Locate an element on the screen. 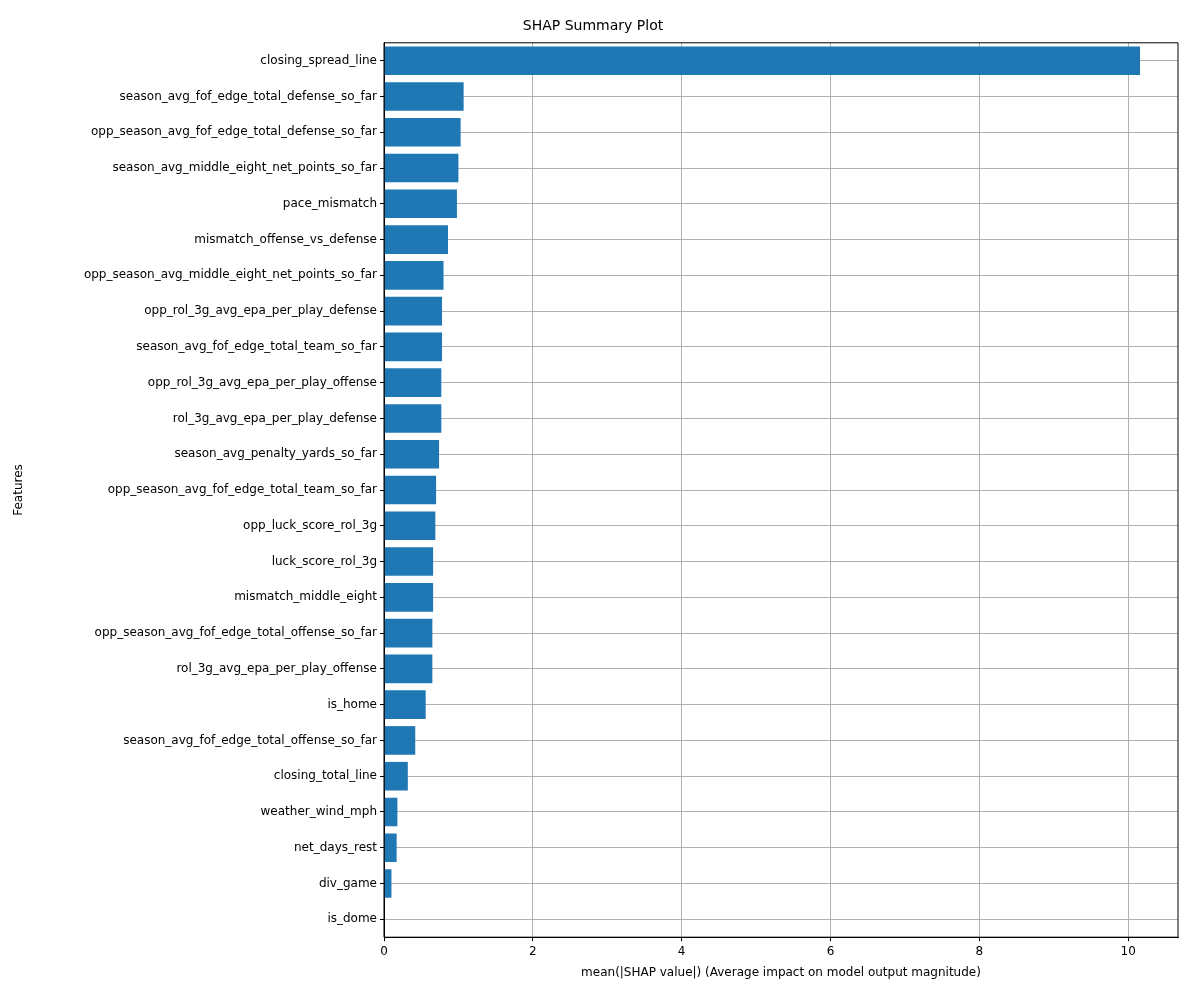 The height and width of the screenshot is (1000, 1200). y-tick-label: mismatch_middle_eight is located at coordinates (306, 596).